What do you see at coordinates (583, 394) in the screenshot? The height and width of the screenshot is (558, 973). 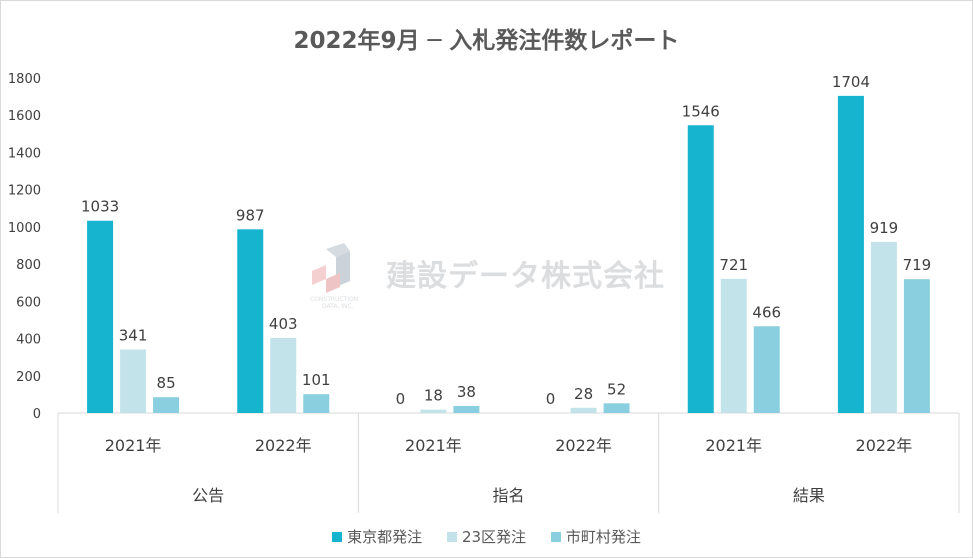 I see `data-label: 28` at bounding box center [583, 394].